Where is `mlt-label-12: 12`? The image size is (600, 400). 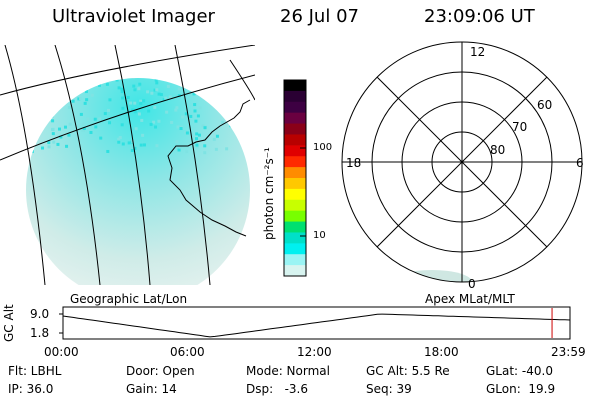
mlt-label-12: 12 is located at coordinates (478, 52).